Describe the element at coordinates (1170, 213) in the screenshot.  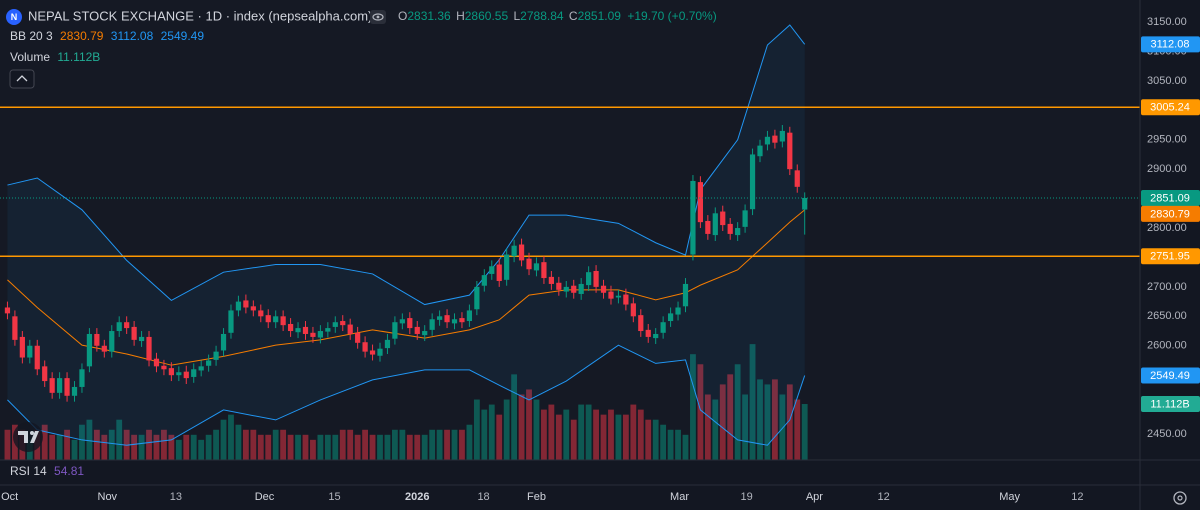
I see `basis-label-box` at that location.